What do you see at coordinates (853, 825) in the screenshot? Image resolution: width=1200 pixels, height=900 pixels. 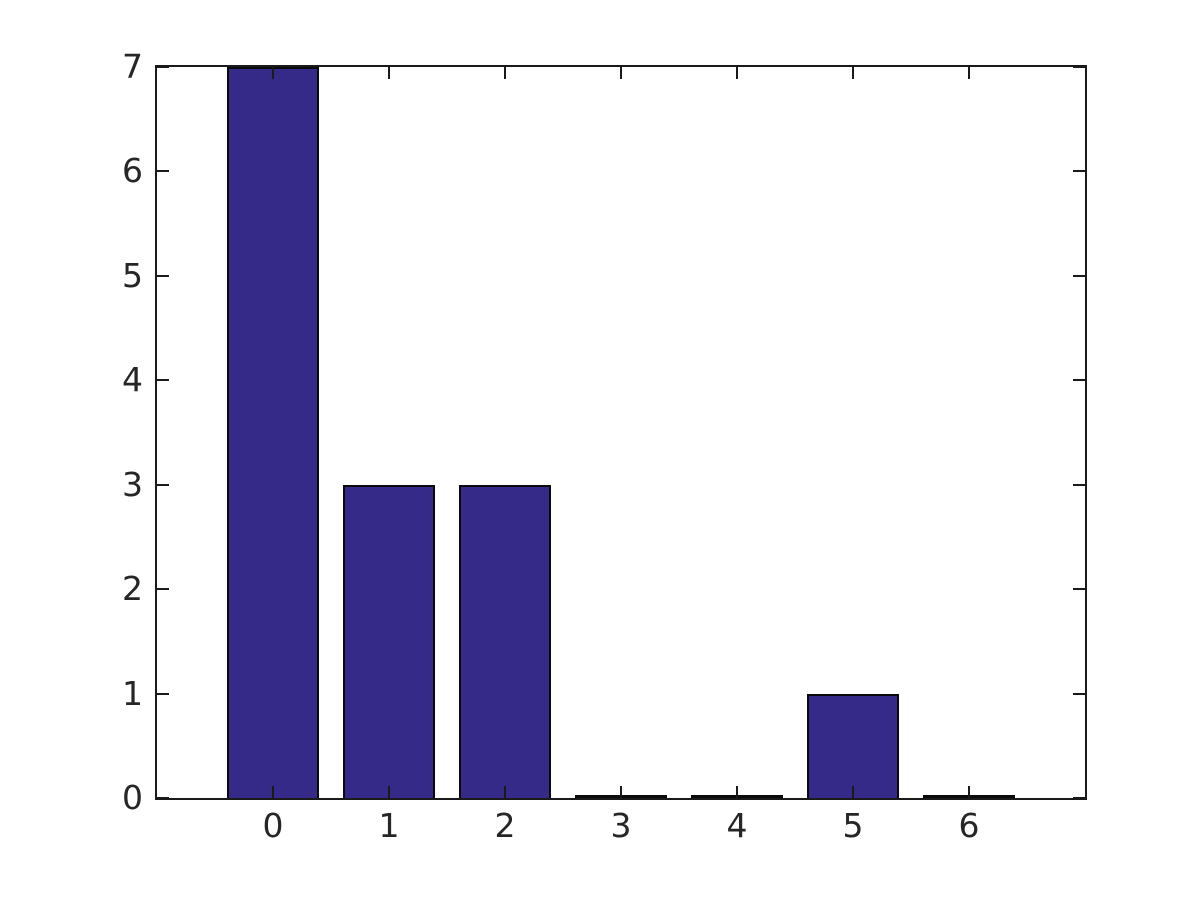 I see `x-tick-label: 5` at bounding box center [853, 825].